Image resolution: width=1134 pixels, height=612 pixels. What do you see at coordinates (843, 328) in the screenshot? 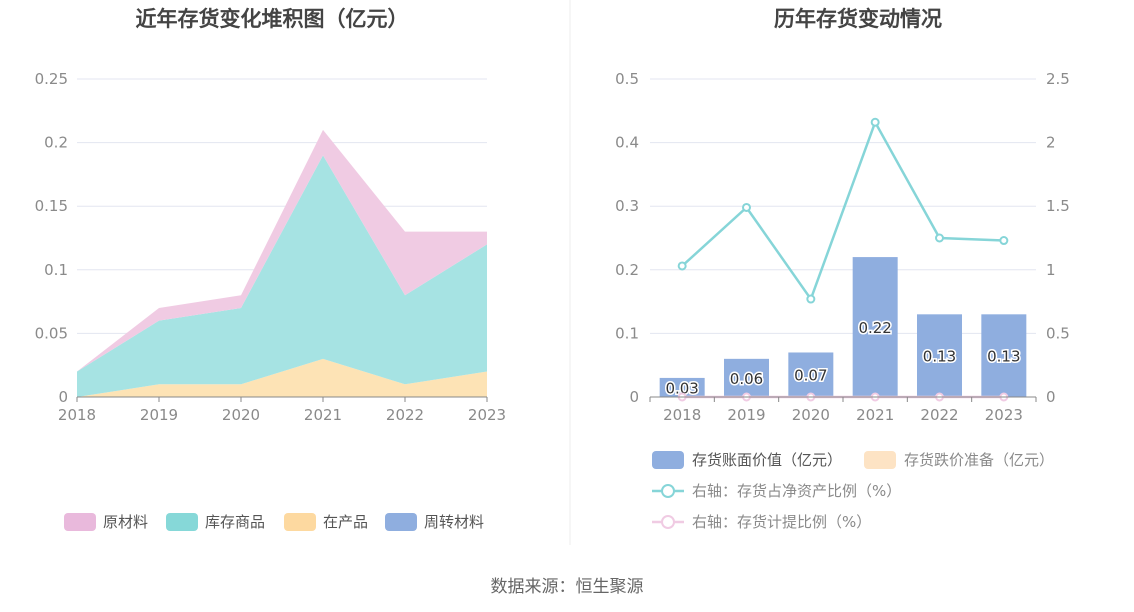
I see `right-bars: 0.03 0.06 0.07 0.22 0.13 0.13` at bounding box center [843, 328].